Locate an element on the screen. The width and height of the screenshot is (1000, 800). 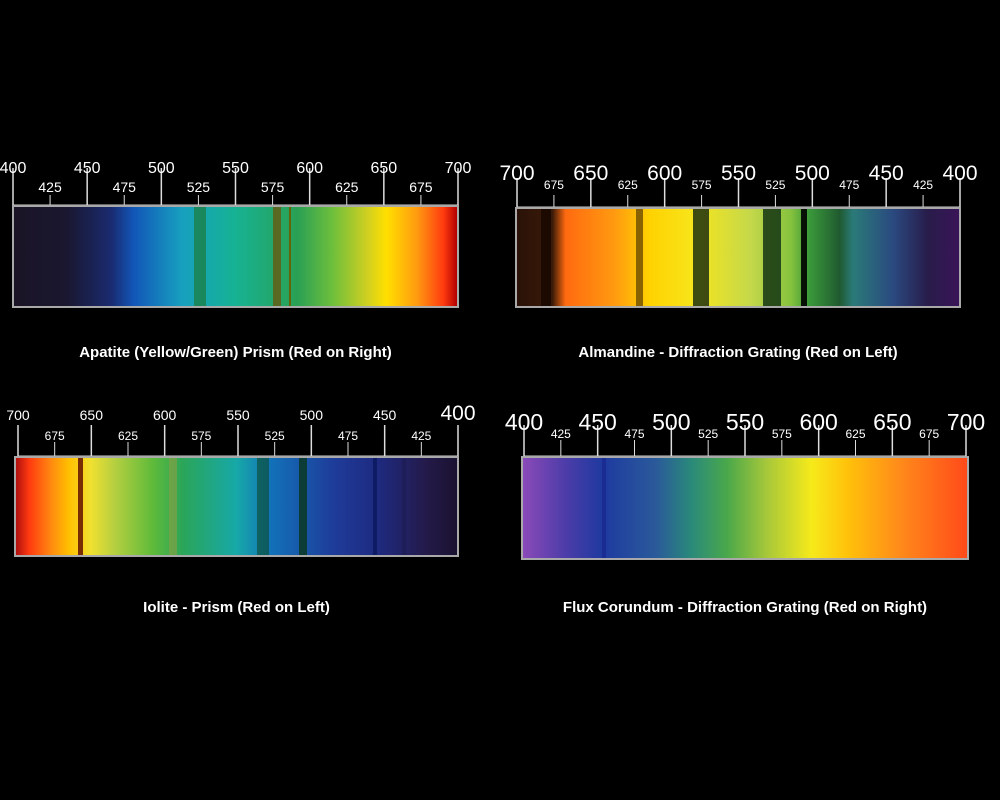
almandine-major-tick-label: 450 is located at coordinates (886, 173).